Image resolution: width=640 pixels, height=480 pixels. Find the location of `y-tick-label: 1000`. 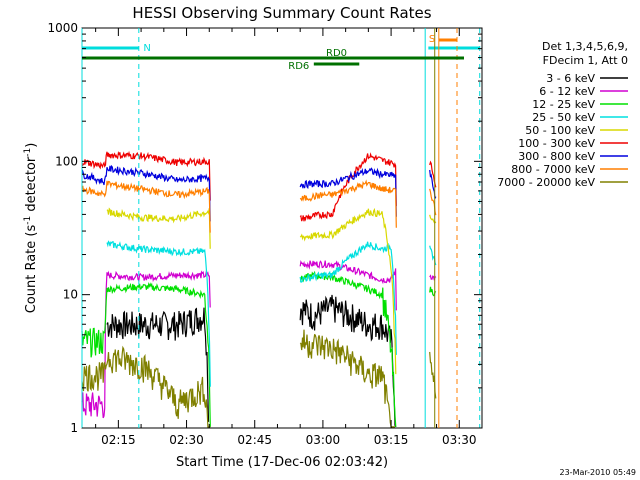

y-tick-label: 1000 is located at coordinates (62, 28).